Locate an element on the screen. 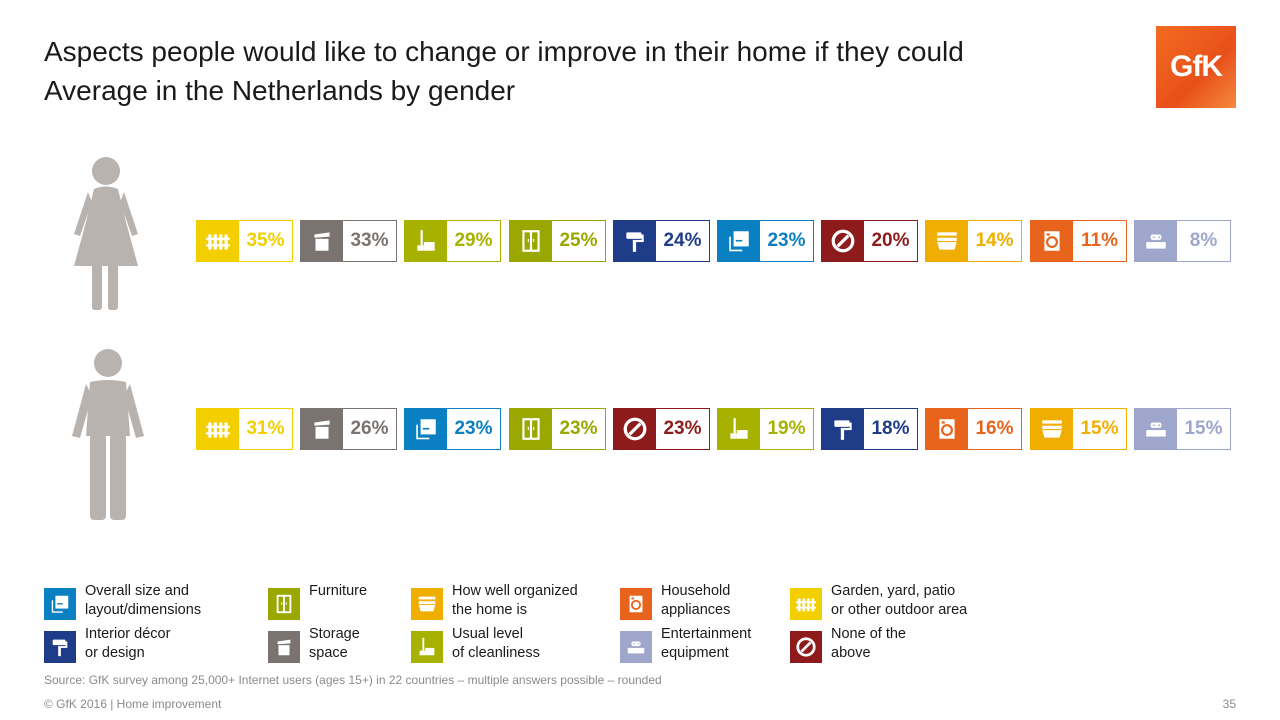 Image resolution: width=1280 pixels, height=720 pixels. tile-value: 14% is located at coordinates (994, 240).